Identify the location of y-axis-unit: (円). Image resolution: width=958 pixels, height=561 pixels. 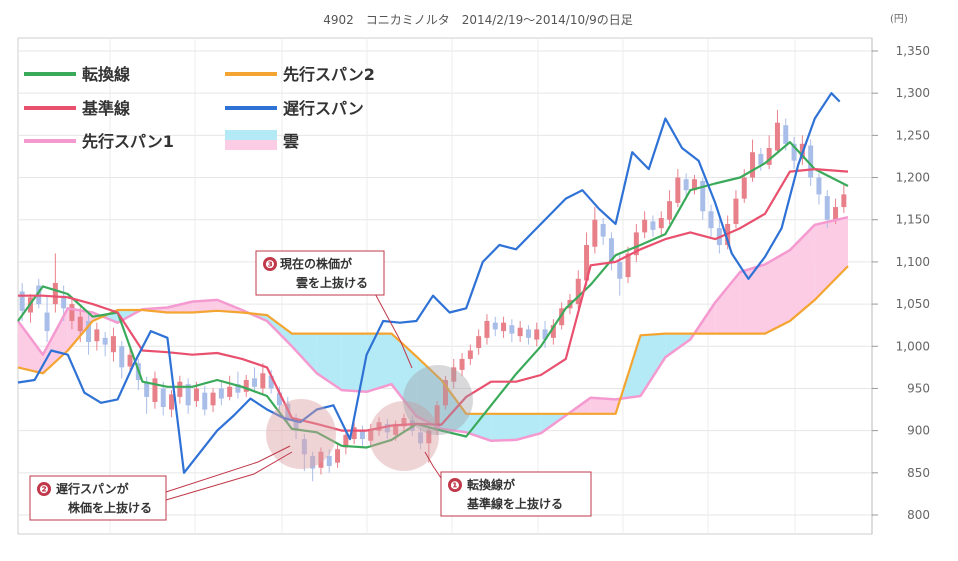
(899, 19).